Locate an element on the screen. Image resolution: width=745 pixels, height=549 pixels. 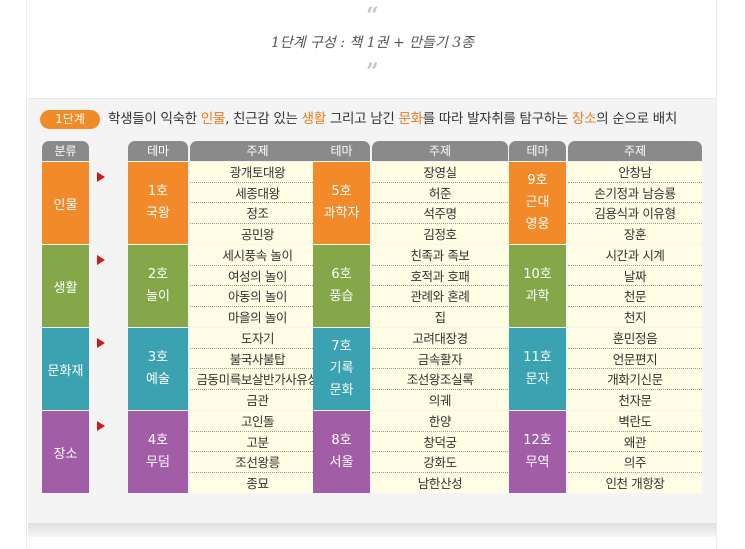
theme-label: 서울 is located at coordinates (341, 462).